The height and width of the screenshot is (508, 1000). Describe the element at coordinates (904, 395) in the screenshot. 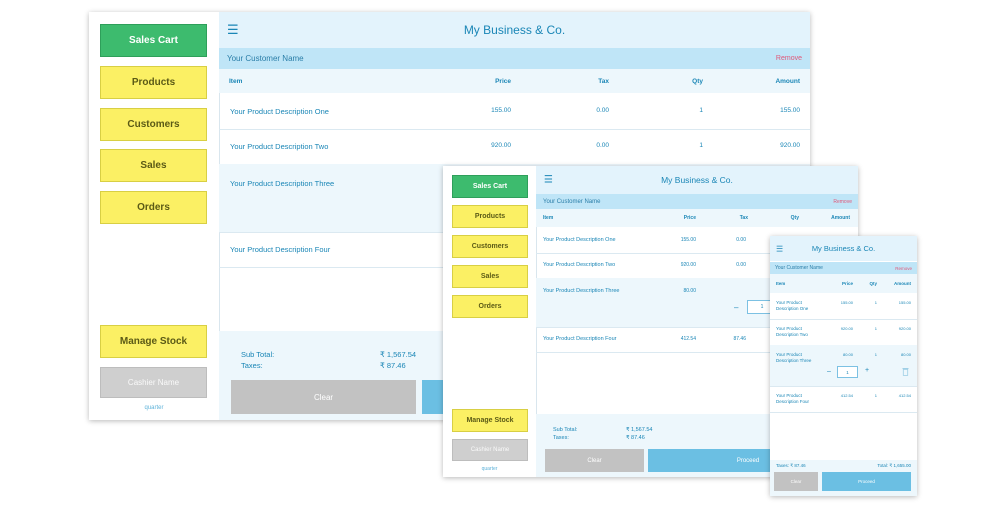

I see `row-amount: 412.54` at that location.